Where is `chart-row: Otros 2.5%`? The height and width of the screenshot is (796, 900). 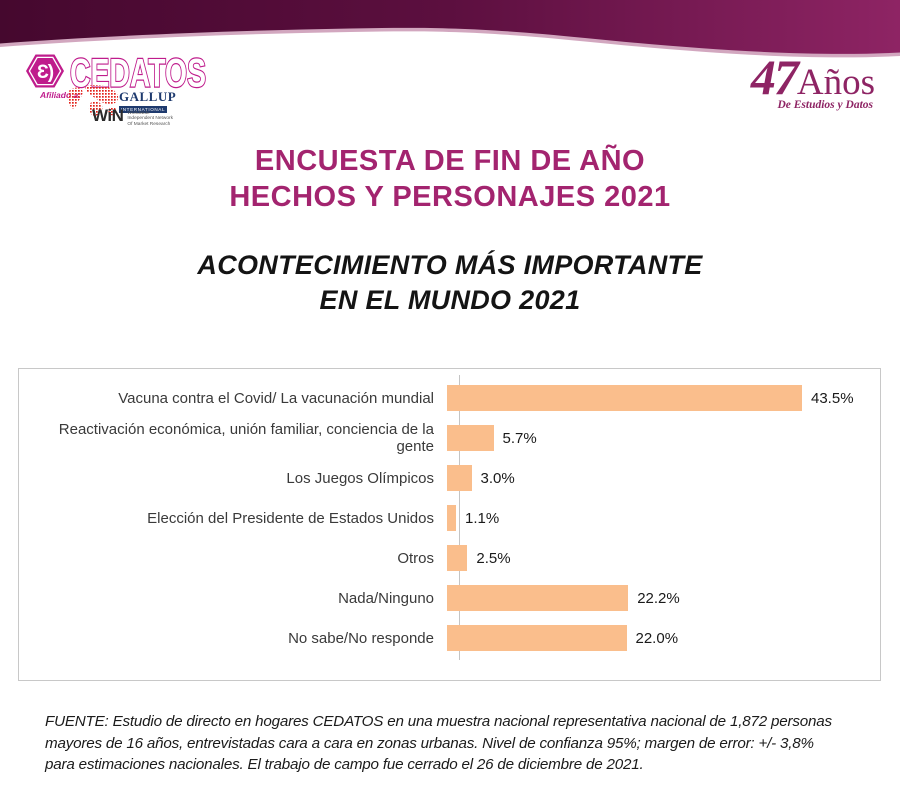 chart-row: Otros 2.5% is located at coordinates (449, 558).